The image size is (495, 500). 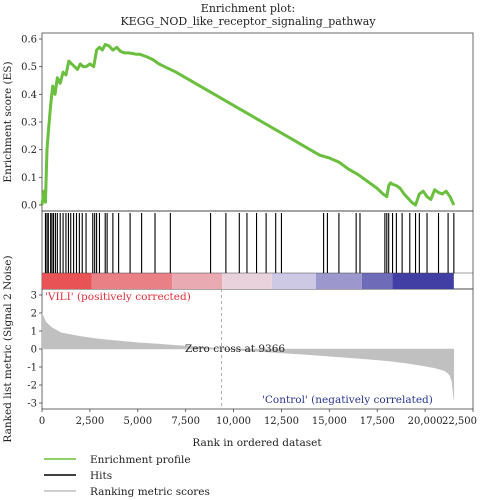 I want to click on x-axis-label: Rank in ordered dataset, so click(x=257, y=443).